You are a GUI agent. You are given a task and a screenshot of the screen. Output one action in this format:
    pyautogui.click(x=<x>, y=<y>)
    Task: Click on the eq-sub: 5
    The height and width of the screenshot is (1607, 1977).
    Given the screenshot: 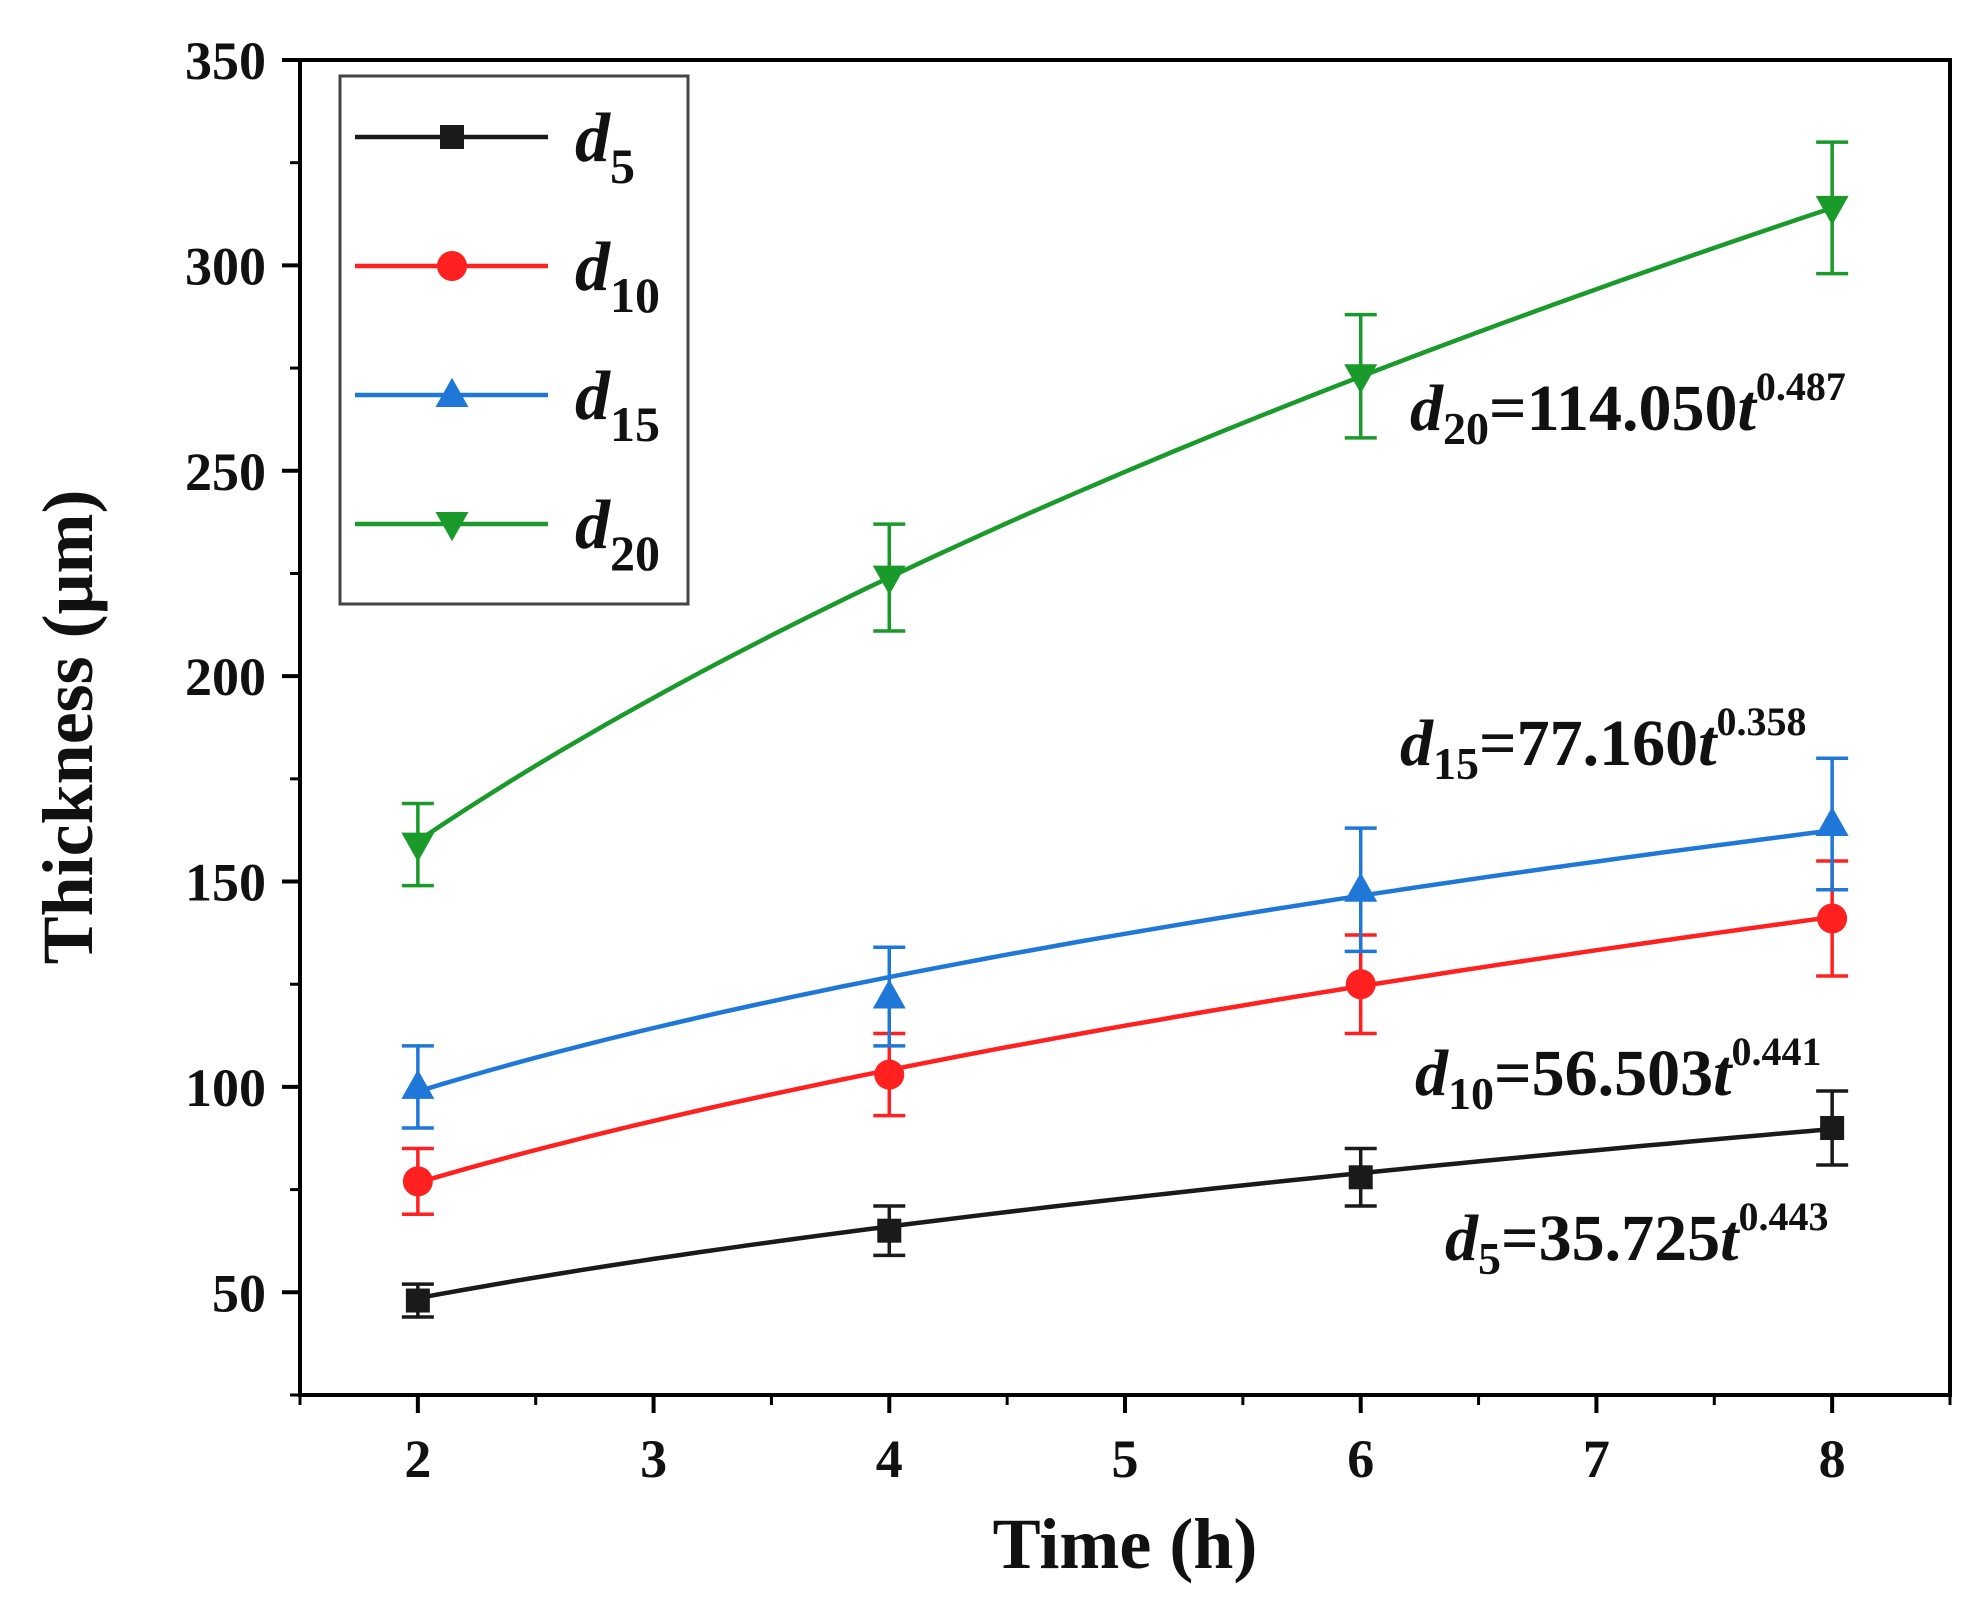 What is the action you would take?
    pyautogui.click(x=1489, y=1258)
    